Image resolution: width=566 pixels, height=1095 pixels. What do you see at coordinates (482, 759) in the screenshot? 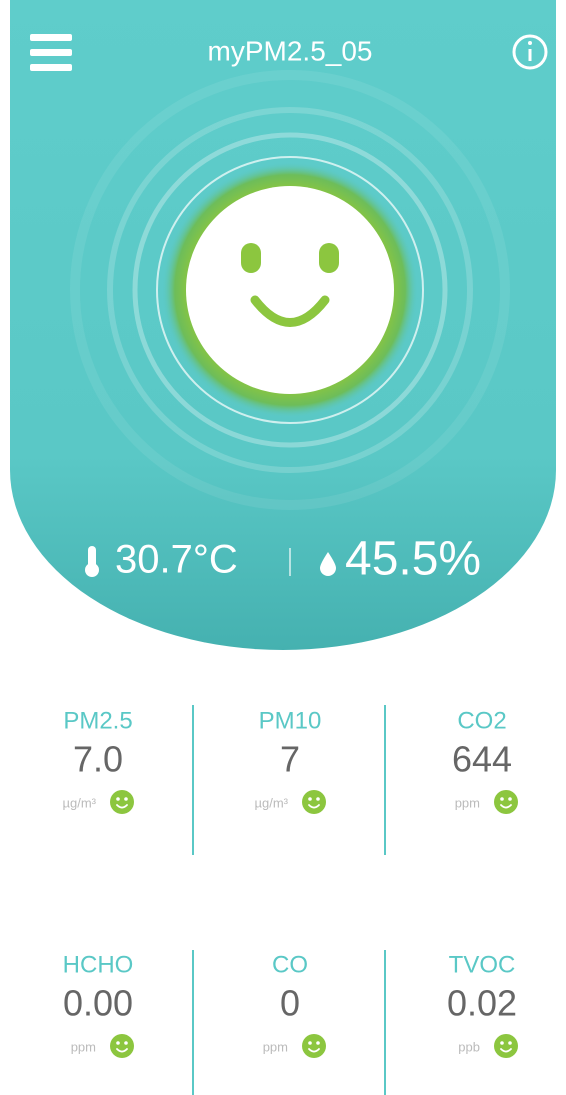
I see `sensor-value: 644` at bounding box center [482, 759].